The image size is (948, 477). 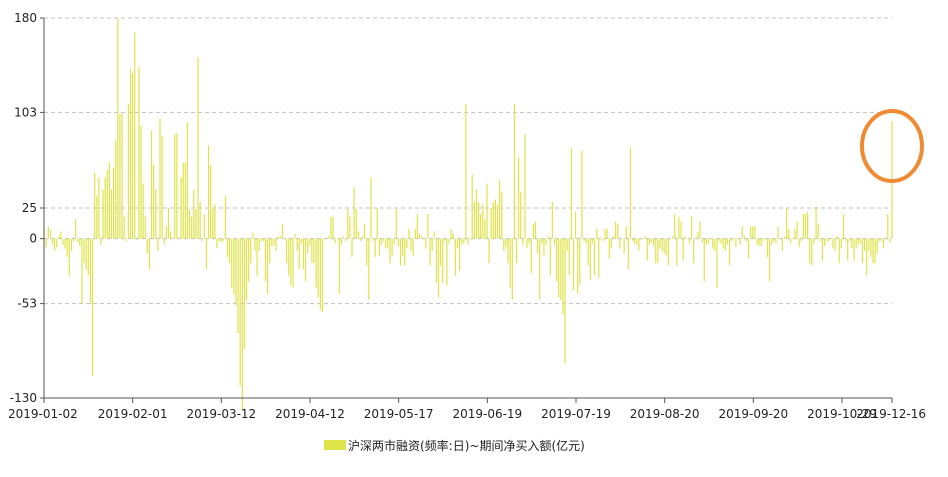 What do you see at coordinates (753, 414) in the screenshot?
I see `x-tick-label: 2019-09-20` at bounding box center [753, 414].